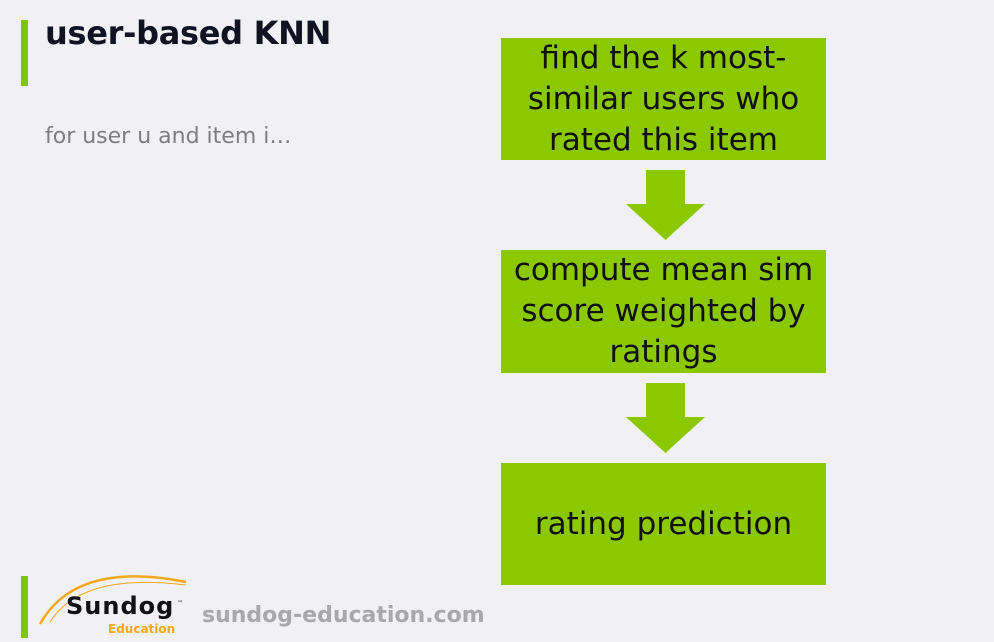 This screenshot has height=642, width=994. What do you see at coordinates (663, 352) in the screenshot?
I see `step-text-line: ratings` at bounding box center [663, 352].